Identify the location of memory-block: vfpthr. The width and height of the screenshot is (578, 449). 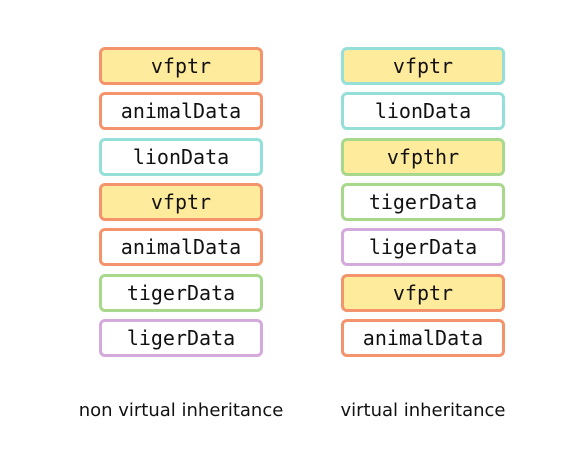
(423, 156).